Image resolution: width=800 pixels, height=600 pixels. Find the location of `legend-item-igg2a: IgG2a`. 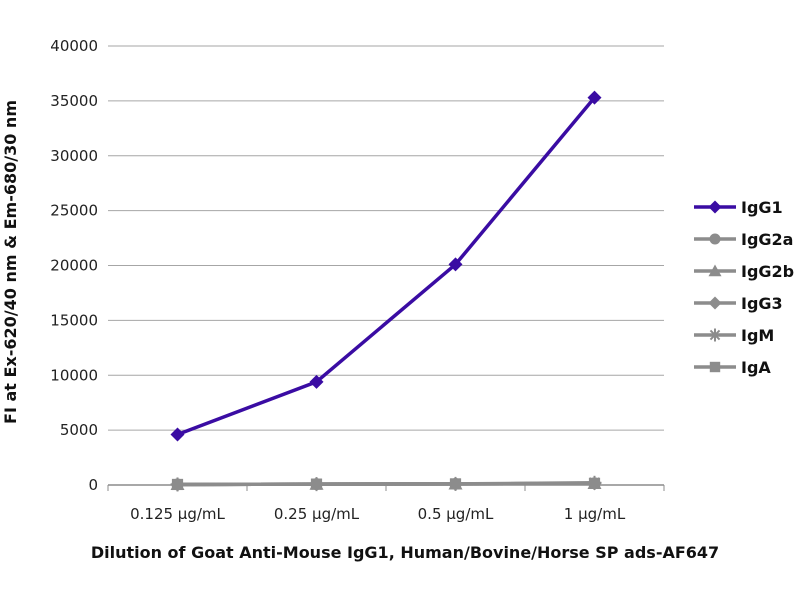

legend-item-igg2a: IgG2a is located at coordinates (743, 239).